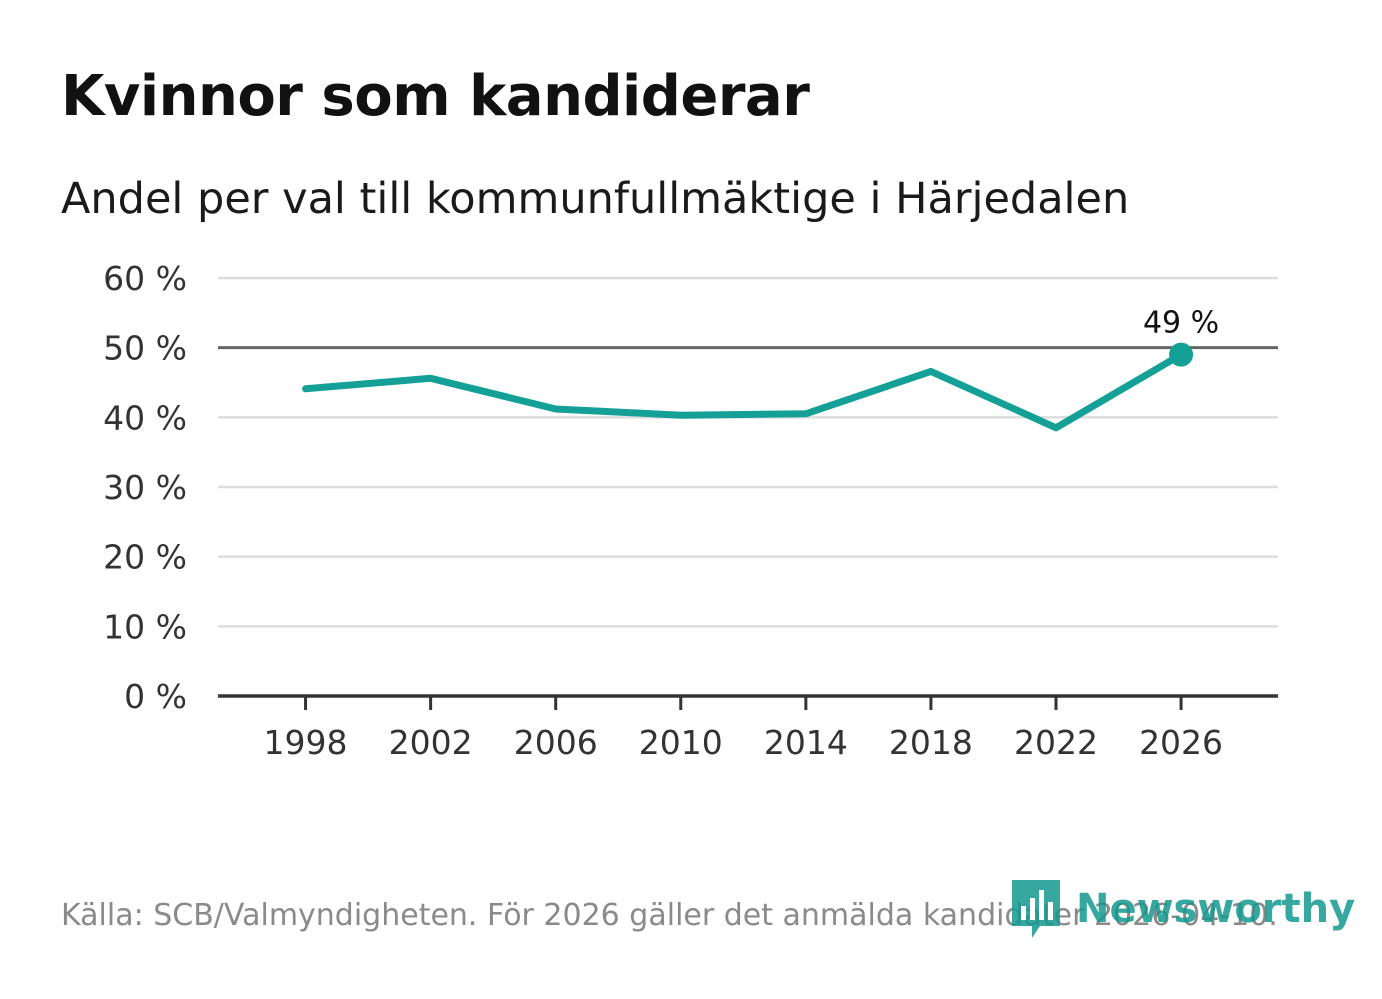 The image size is (1382, 999). Describe the element at coordinates (806, 742) in the screenshot. I see `x-tick-label: 2014` at that location.